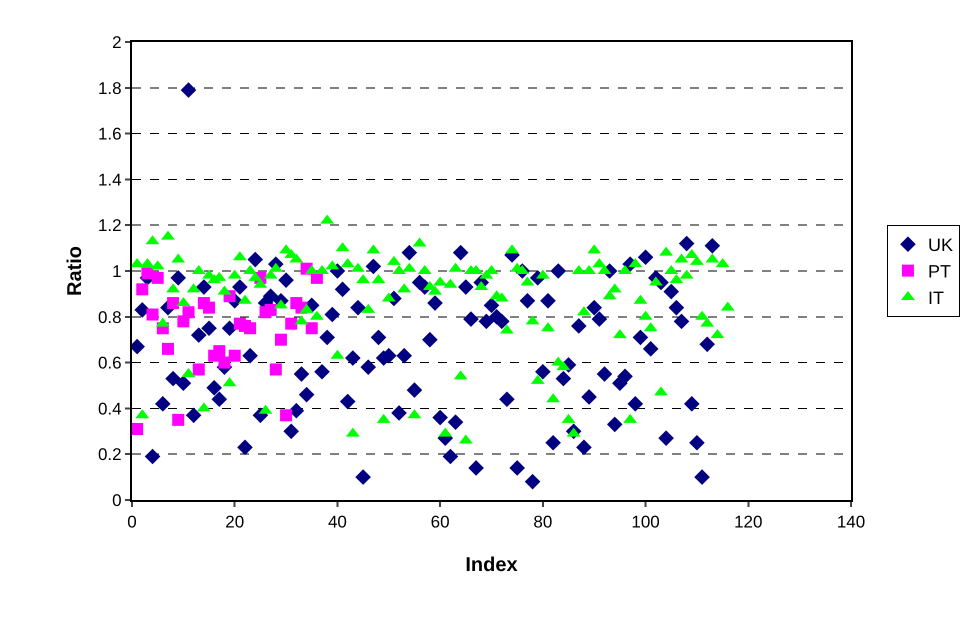  Describe the element at coordinates (940, 245) in the screenshot. I see `legend-label: UK` at that location.